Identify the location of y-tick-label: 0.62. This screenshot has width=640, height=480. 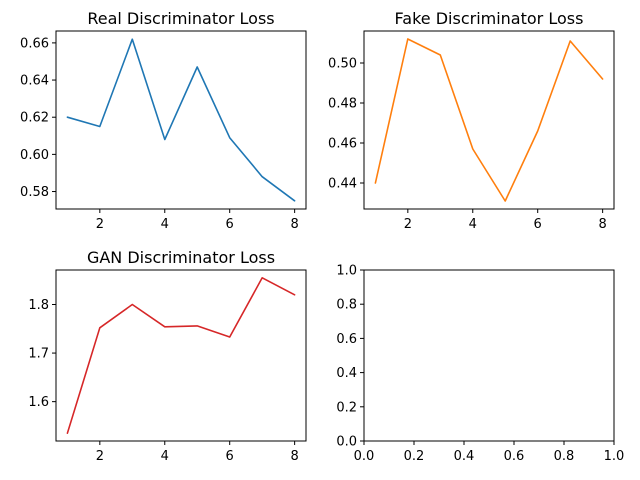
(34, 118).